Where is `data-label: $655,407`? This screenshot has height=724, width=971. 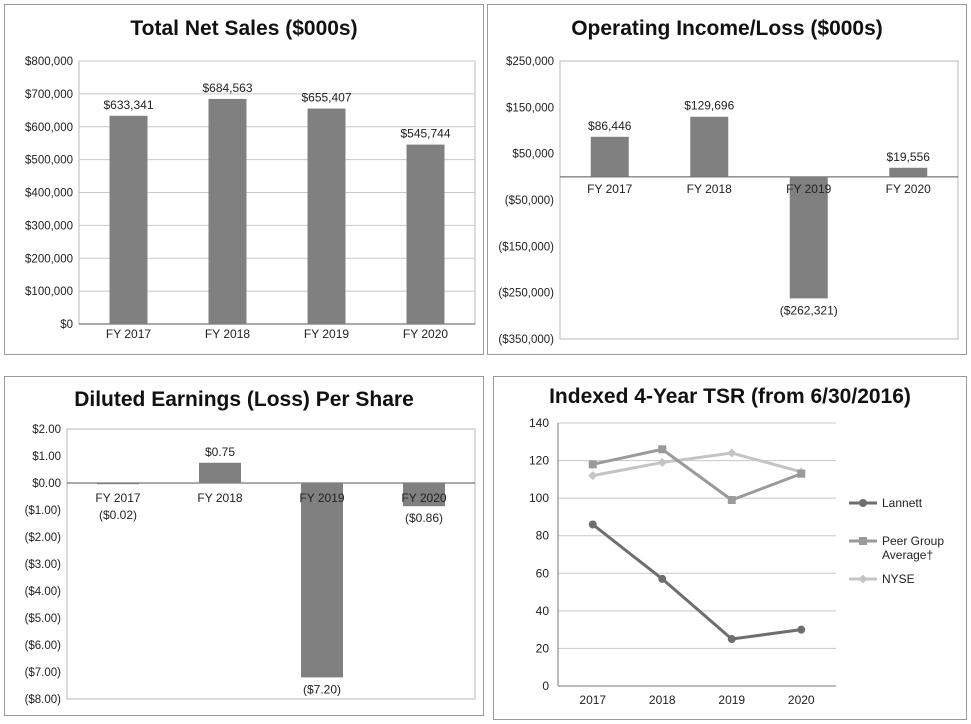
data-label: $655,407 is located at coordinates (326, 98).